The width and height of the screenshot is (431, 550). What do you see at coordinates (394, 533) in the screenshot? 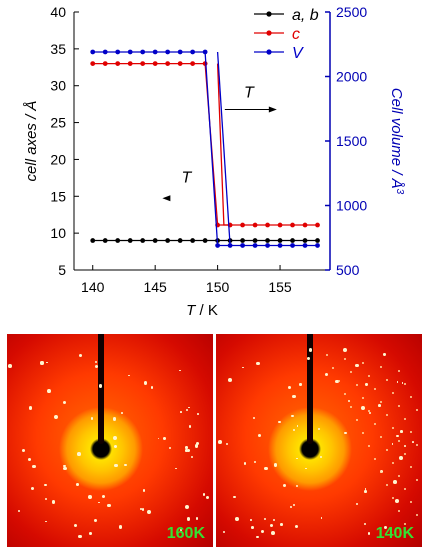
I see `temperature-label-140k: 140K` at bounding box center [394, 533].